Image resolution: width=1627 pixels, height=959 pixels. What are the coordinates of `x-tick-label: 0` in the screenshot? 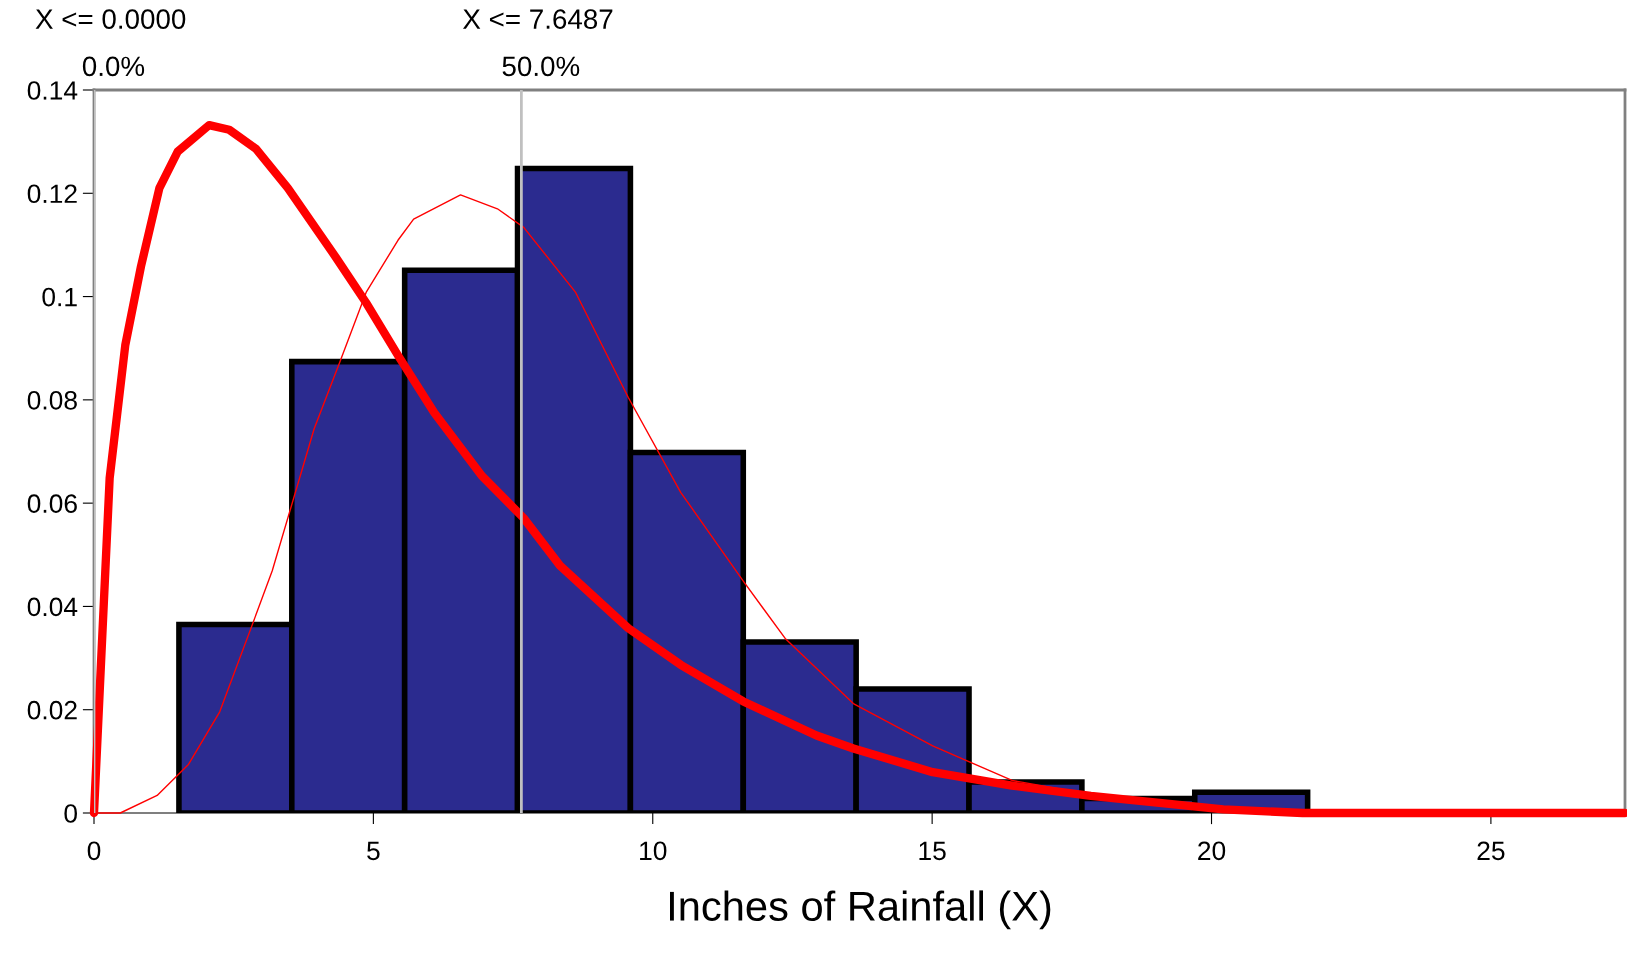 It's located at (94, 851).